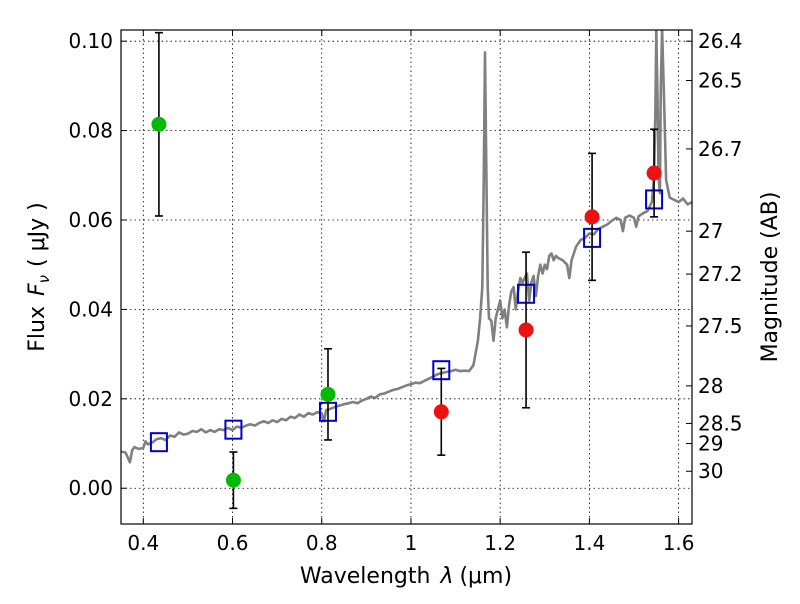  What do you see at coordinates (710, 444) in the screenshot?
I see `right-tick-label: 29` at bounding box center [710, 444].